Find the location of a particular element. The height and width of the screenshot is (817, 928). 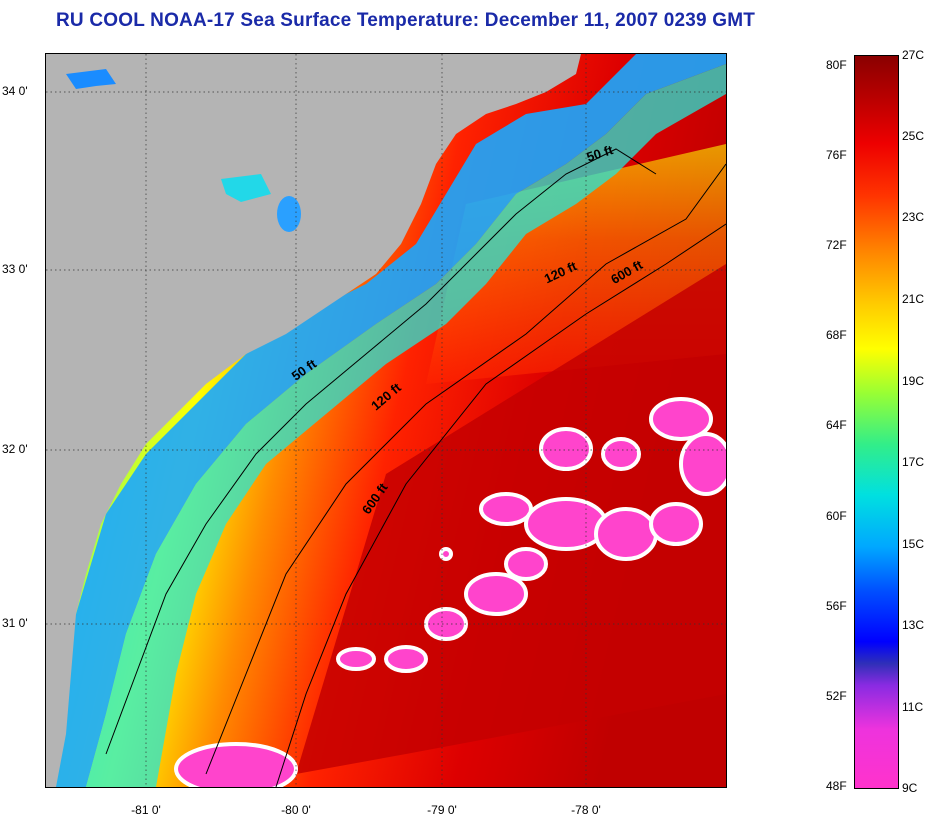

colorbar-celsius-label: 25C is located at coordinates (913, 136).